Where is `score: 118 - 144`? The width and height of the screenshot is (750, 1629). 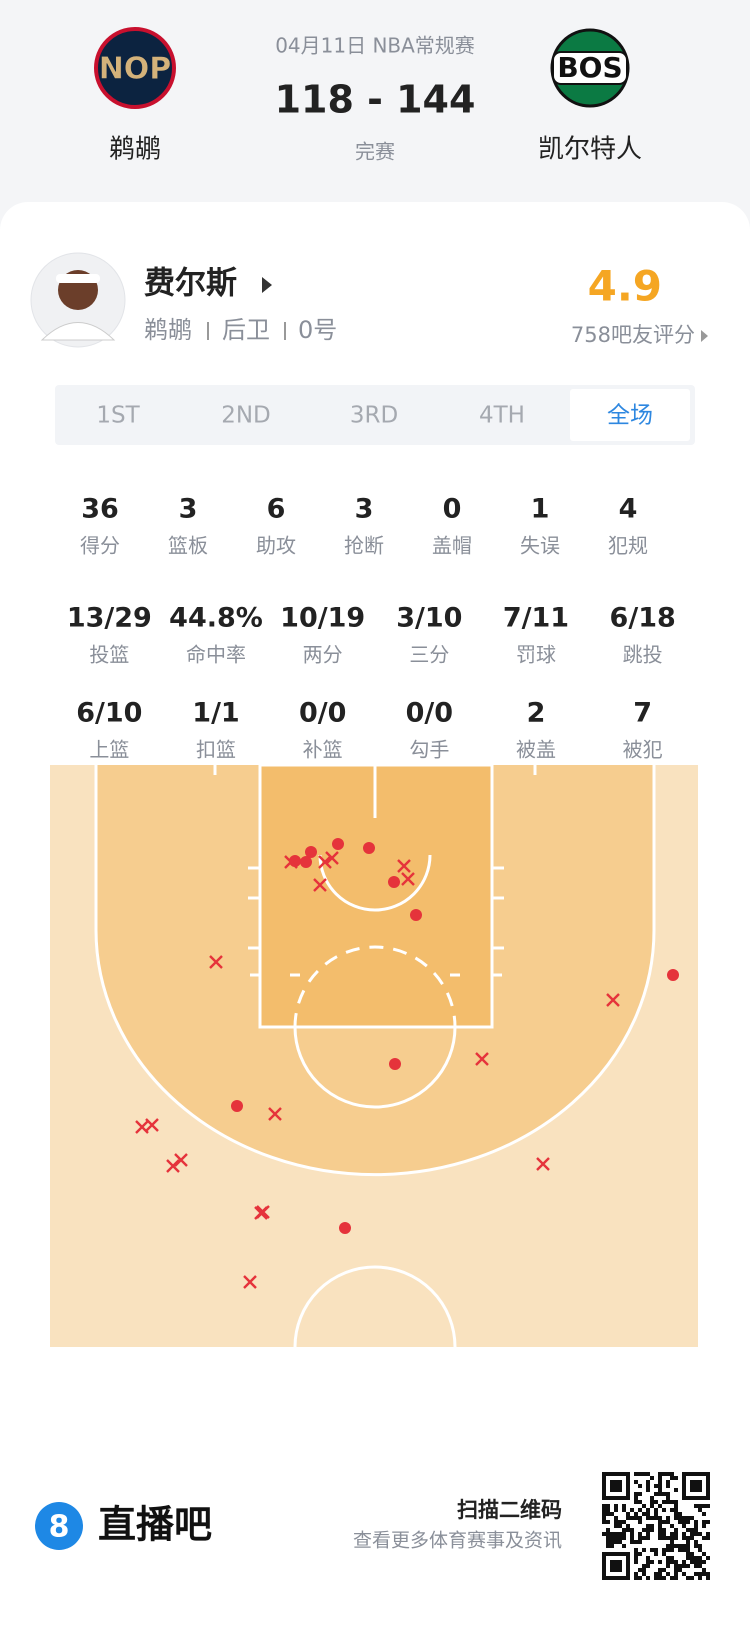 score: 118 - 144 is located at coordinates (375, 100).